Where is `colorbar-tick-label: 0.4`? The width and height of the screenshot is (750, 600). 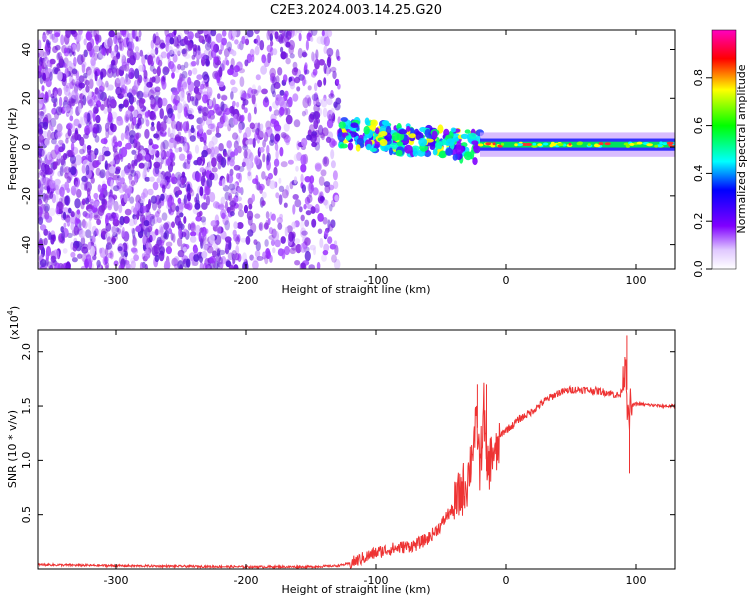
colorbar-tick-label: 0.4 is located at coordinates (698, 174).